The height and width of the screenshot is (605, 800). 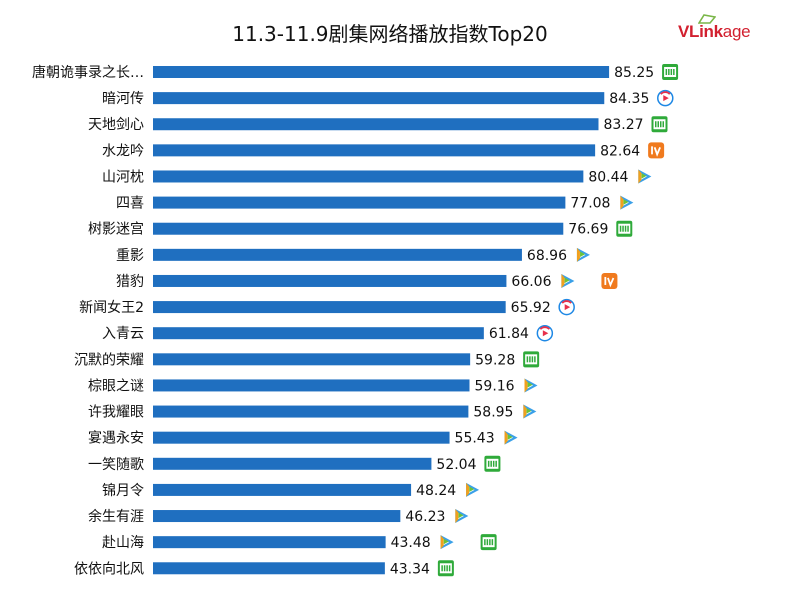 I want to click on value-label: 59.16, so click(x=495, y=386).